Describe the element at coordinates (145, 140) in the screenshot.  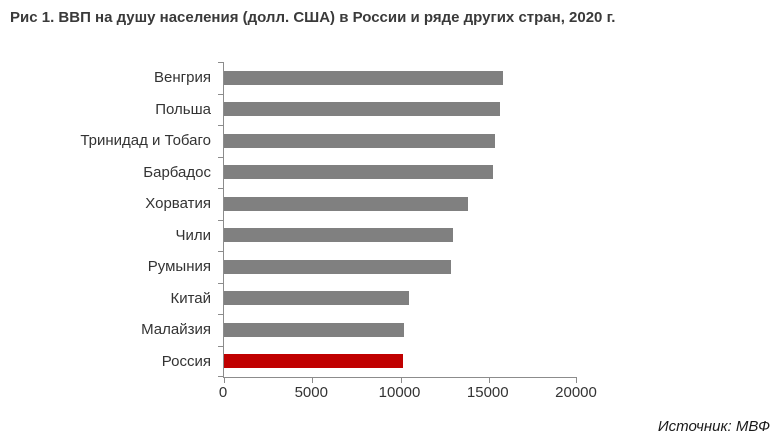
I see `category-label: Тринидад и Тобаго` at that location.